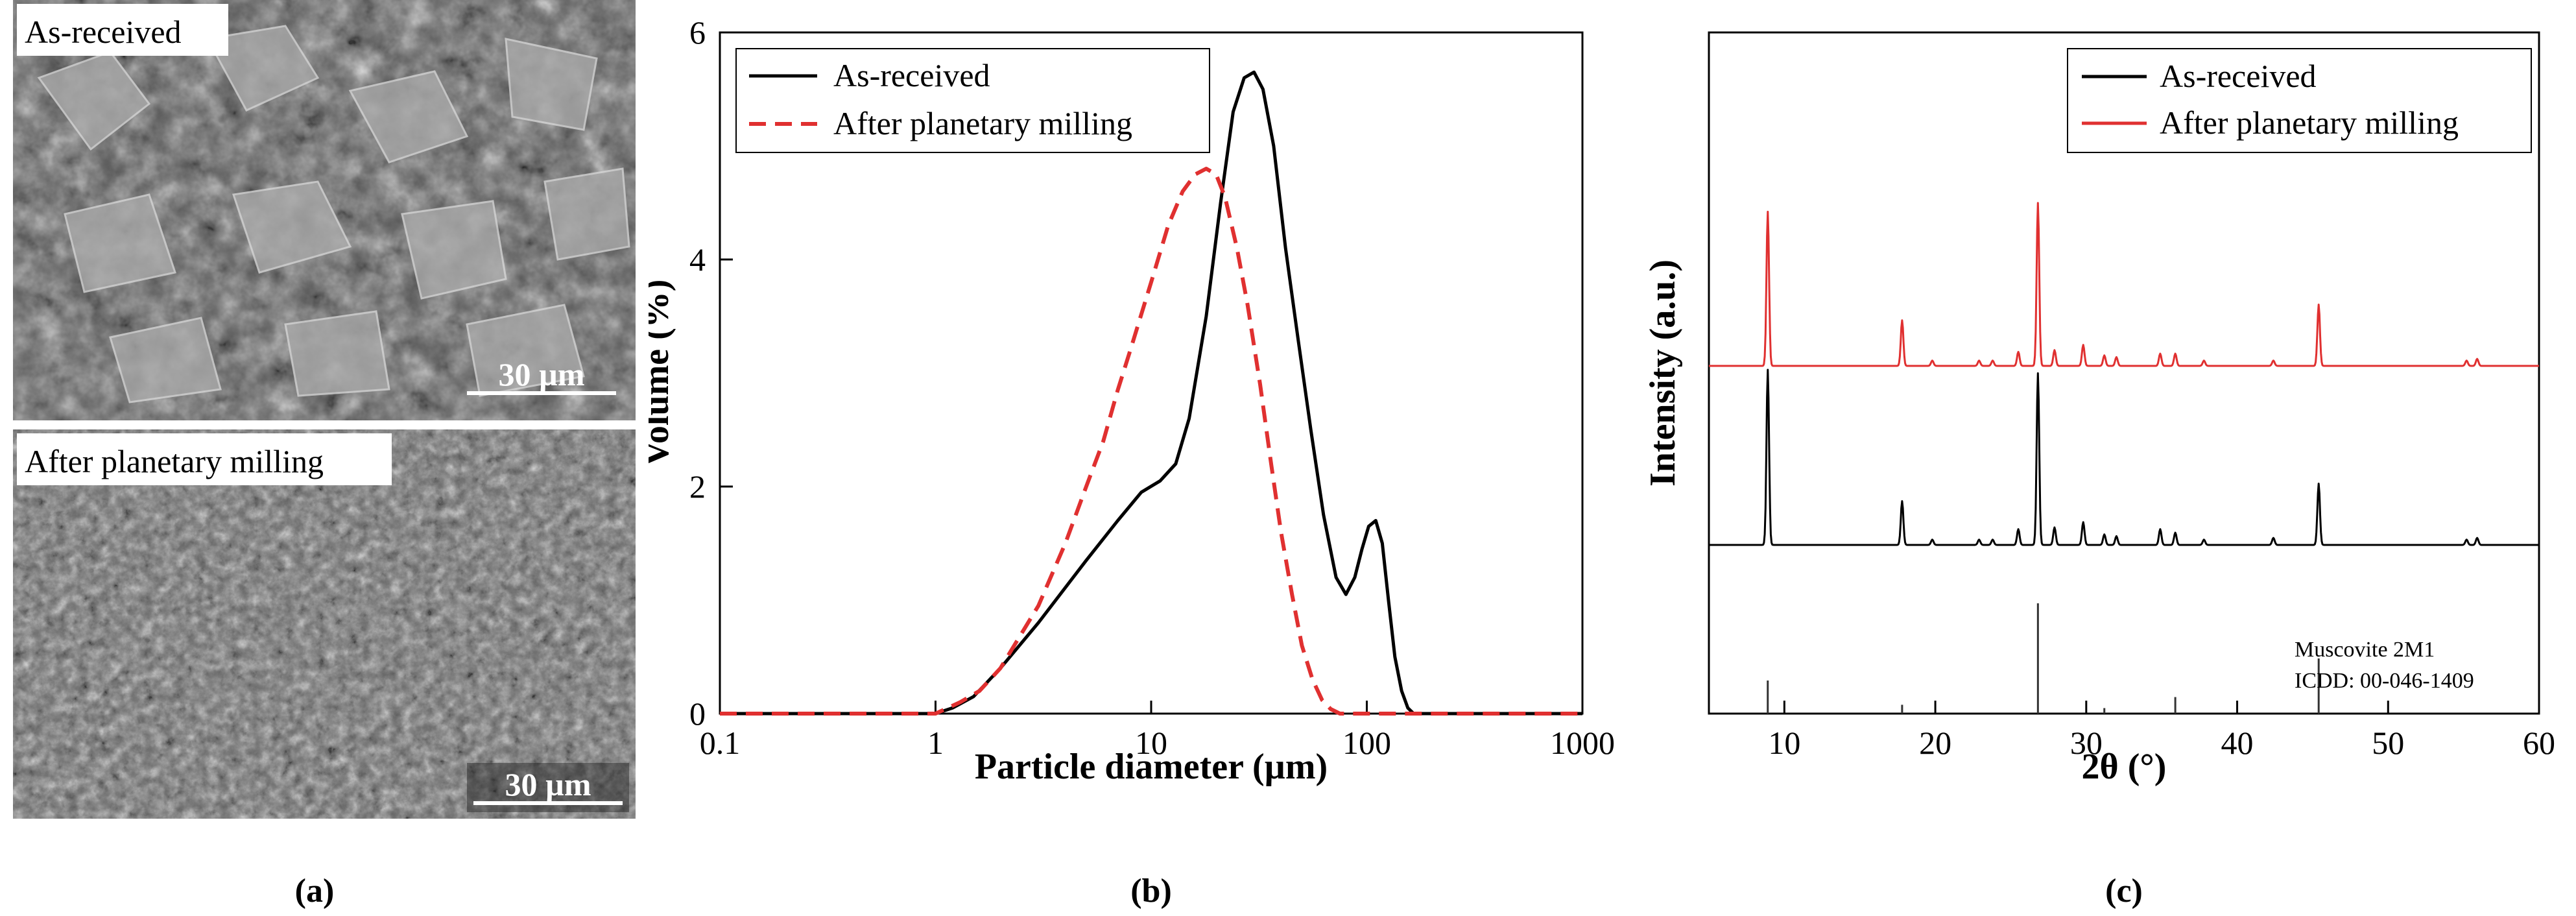 This screenshot has width=2576, height=916. What do you see at coordinates (315, 891) in the screenshot?
I see `panel-caption: (a)` at bounding box center [315, 891].